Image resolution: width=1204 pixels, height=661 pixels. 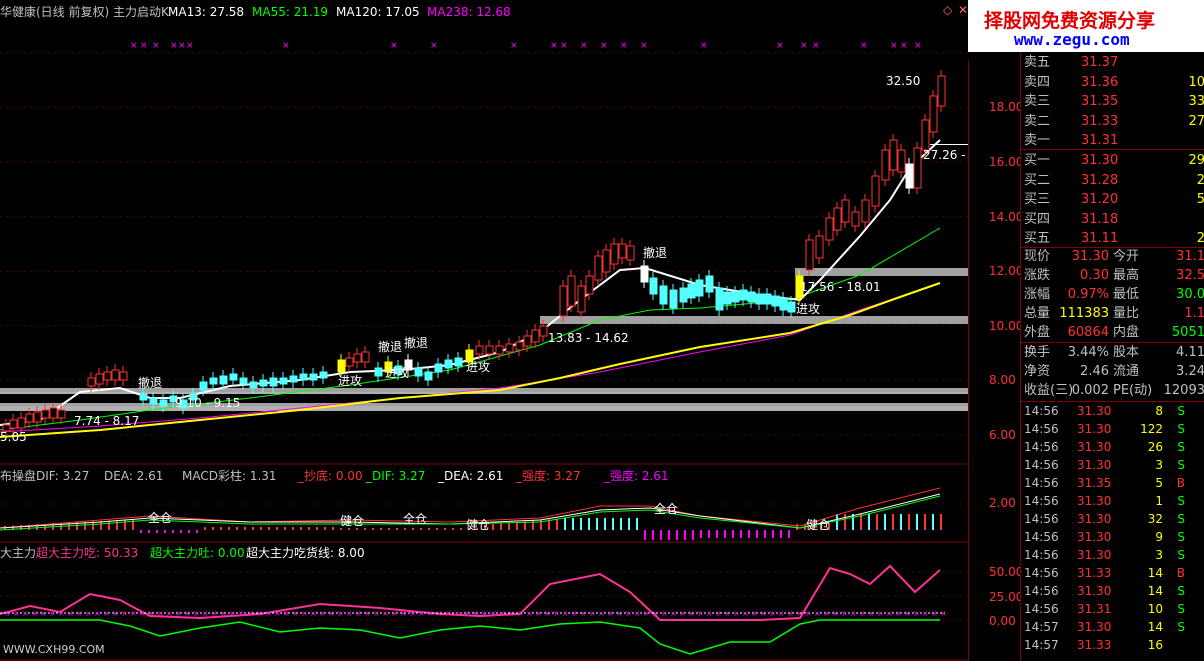 What do you see at coordinates (1037, 219) in the screenshot?
I see `bid-level-label: 买四` at bounding box center [1037, 219].